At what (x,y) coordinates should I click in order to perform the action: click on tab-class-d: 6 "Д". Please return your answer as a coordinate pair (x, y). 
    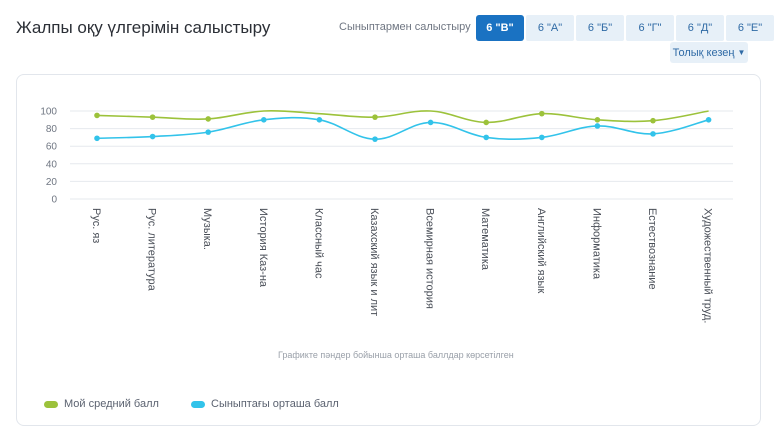
    Looking at the image, I should click on (700, 28).